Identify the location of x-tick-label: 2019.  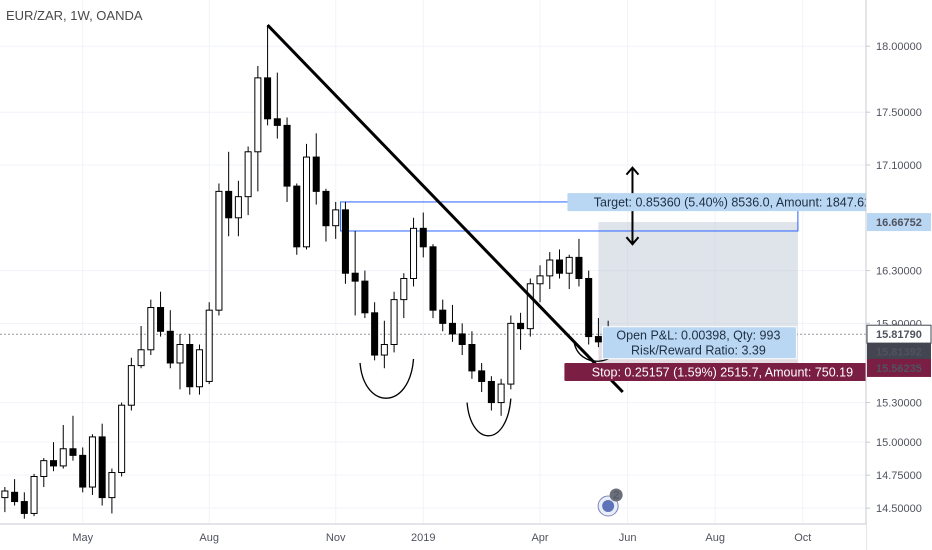
(423, 538).